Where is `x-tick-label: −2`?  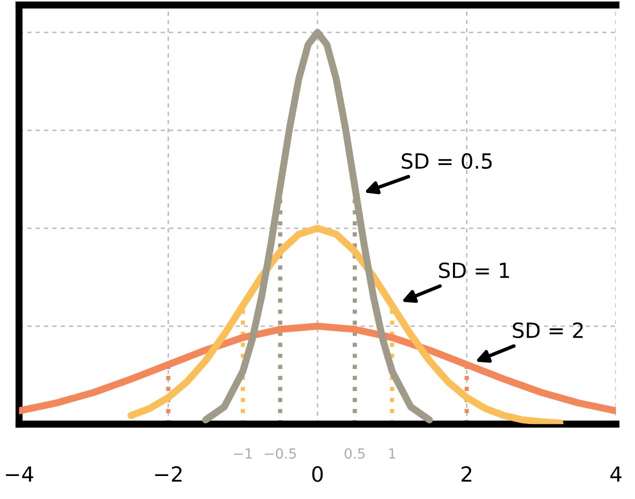 x-tick-label: −2 is located at coordinates (168, 474).